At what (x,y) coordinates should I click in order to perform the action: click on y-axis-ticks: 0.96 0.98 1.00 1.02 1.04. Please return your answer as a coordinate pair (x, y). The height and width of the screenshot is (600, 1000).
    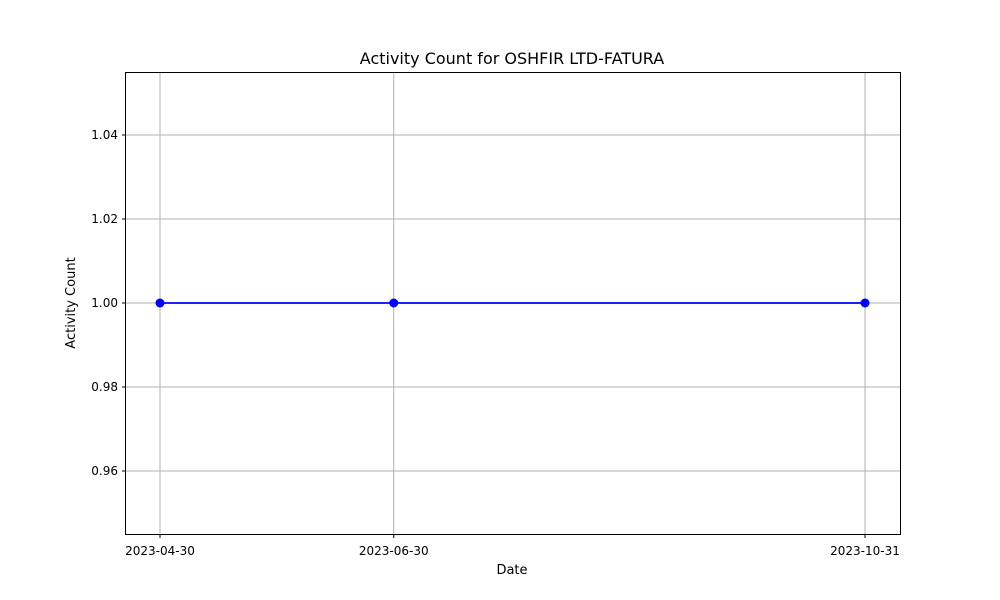
    Looking at the image, I should click on (108, 303).